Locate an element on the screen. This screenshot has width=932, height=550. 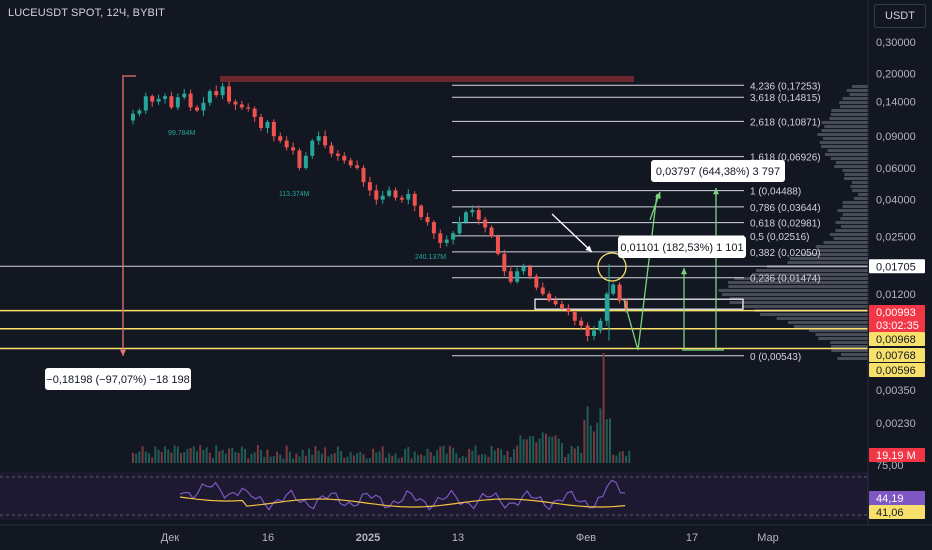
volume-badge-text: 19,19 M is located at coordinates (896, 456).